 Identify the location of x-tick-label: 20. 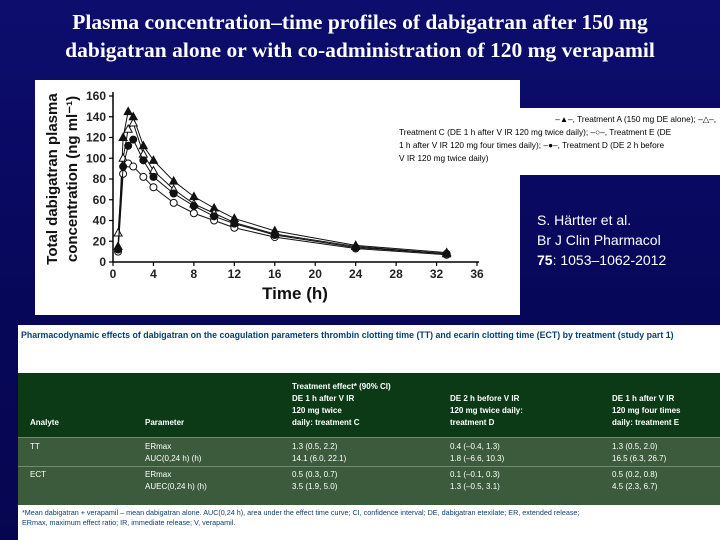
(316, 274).